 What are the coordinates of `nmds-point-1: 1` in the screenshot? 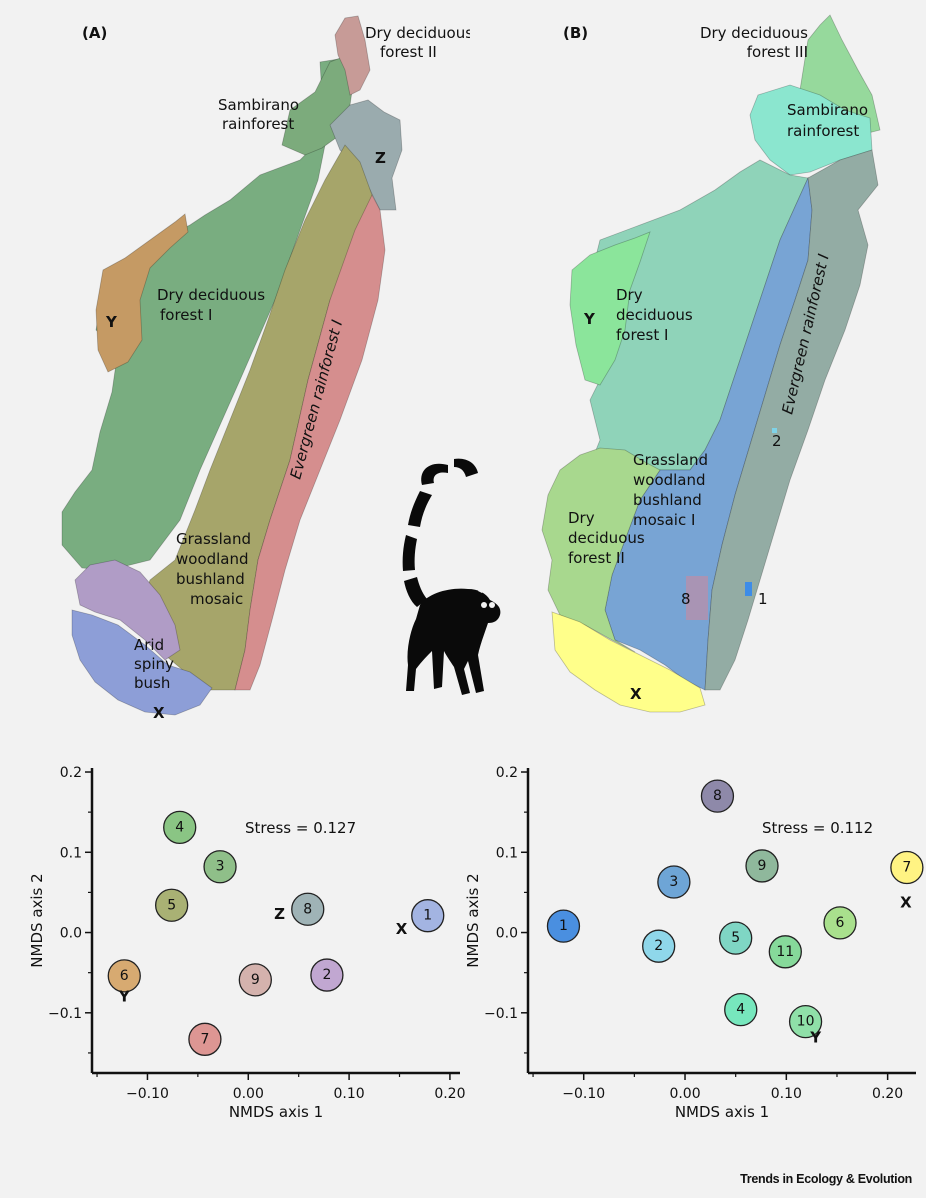 It's located at (563, 926).